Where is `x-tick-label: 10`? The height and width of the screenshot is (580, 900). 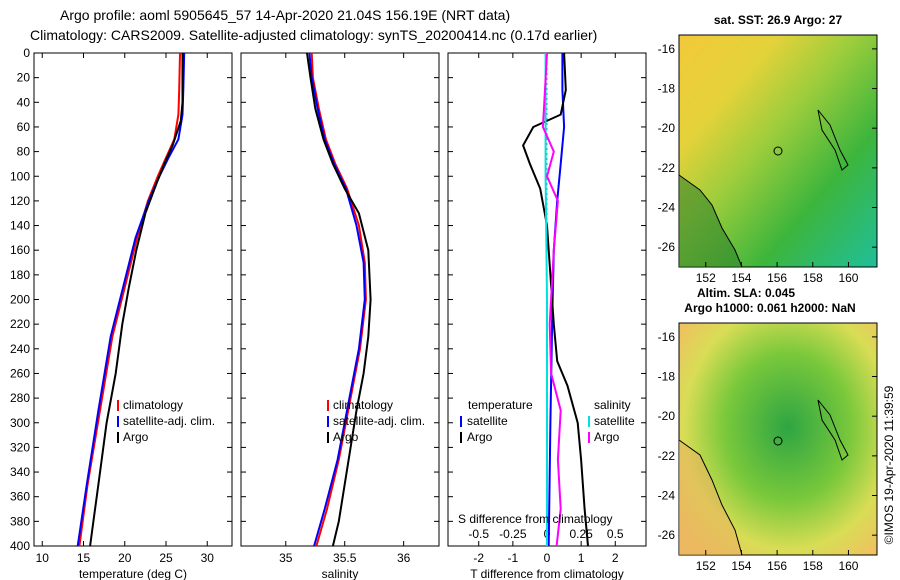 x-tick-label: 10 is located at coordinates (43, 558).